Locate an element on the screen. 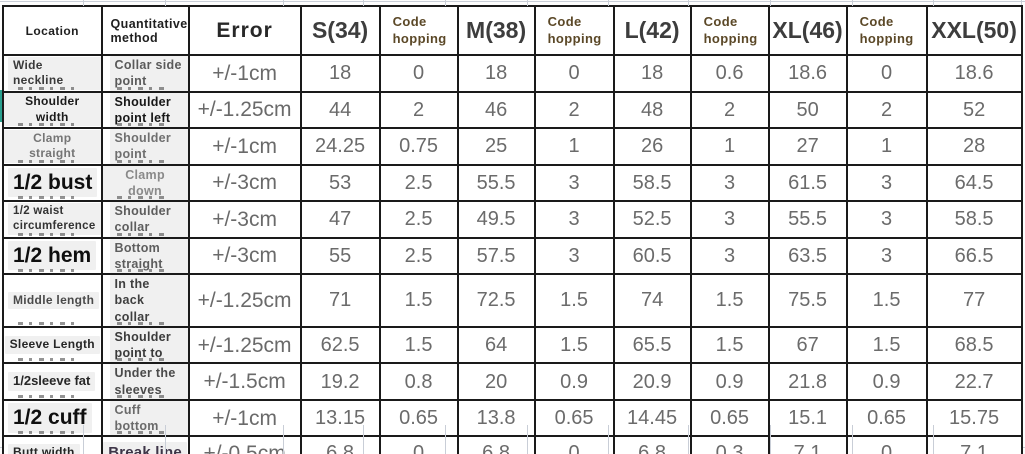  cell-error: +/-1.5cm is located at coordinates (244, 381).